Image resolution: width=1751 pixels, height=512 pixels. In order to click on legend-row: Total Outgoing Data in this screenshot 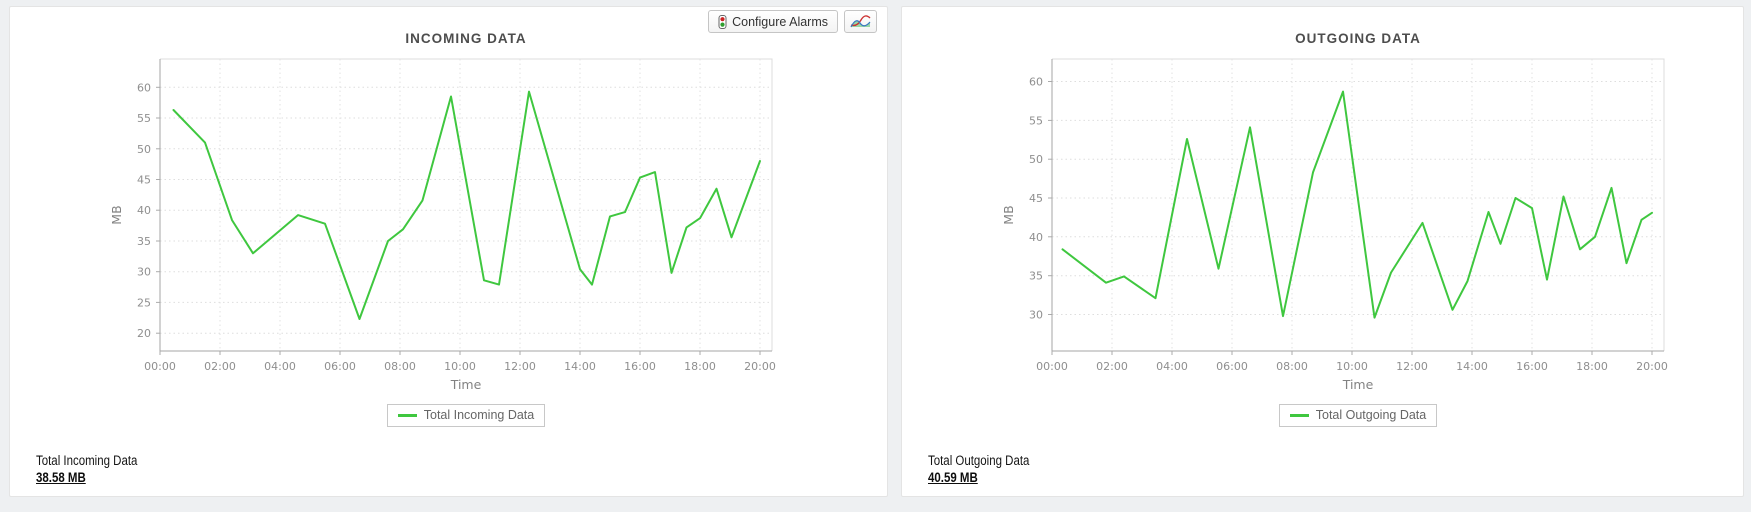, I will do `click(1326, 415)`.